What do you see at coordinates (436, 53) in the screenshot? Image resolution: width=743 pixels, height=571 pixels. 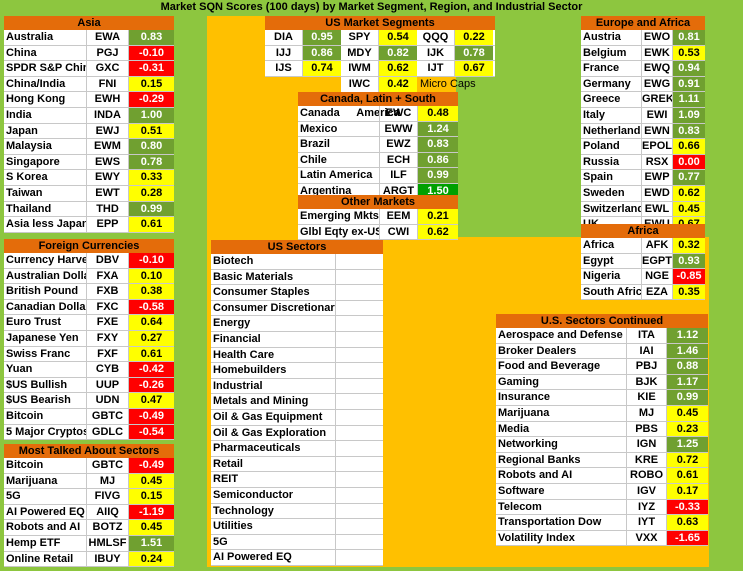 I see `ticker-cell: IJK` at bounding box center [436, 53].